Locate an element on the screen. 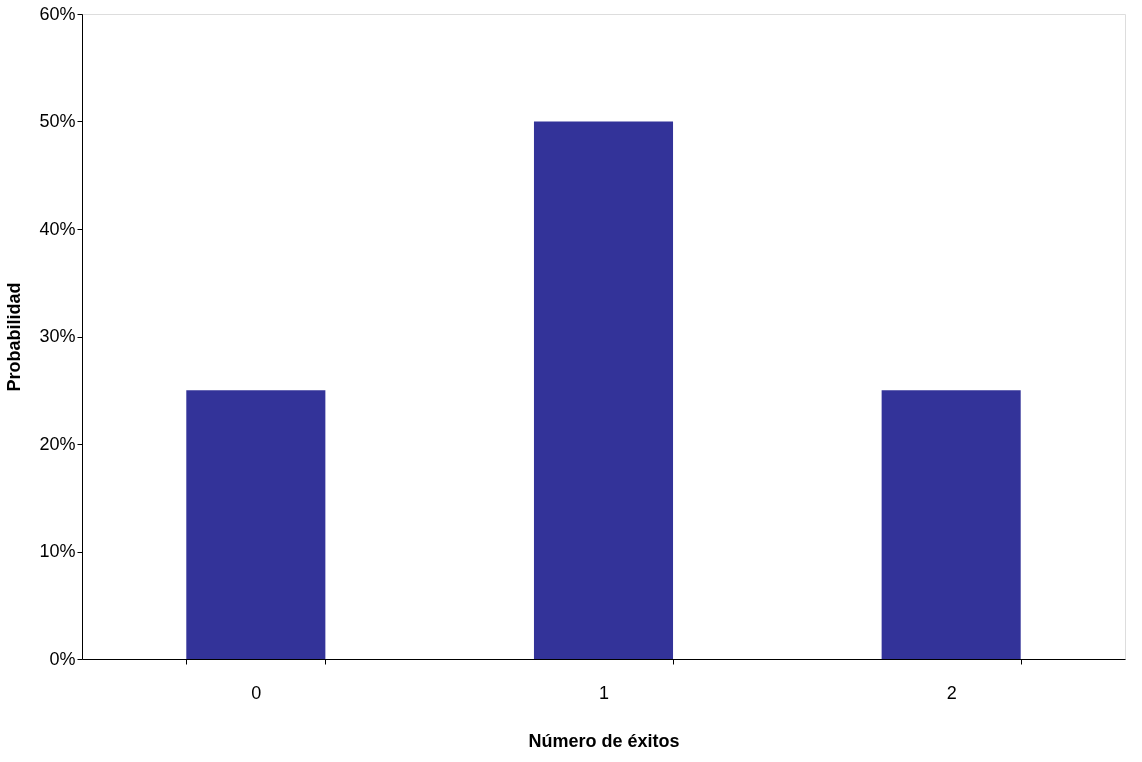  x-tick-label: 2 is located at coordinates (951, 692).